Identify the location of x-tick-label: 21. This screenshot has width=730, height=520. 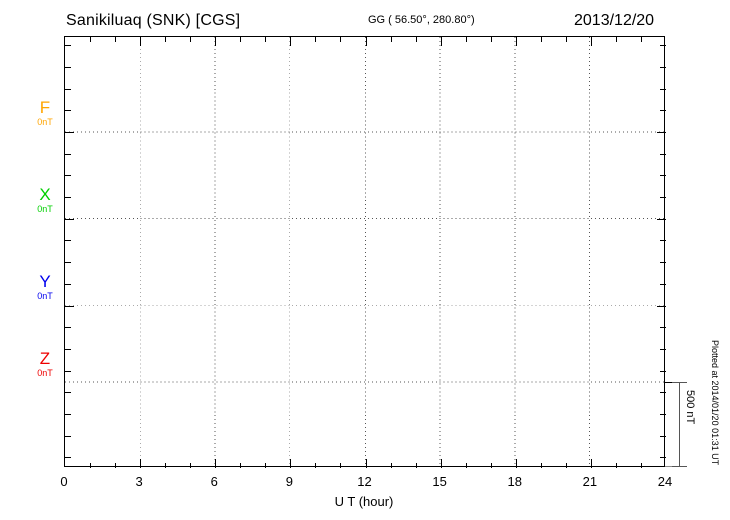
(590, 481).